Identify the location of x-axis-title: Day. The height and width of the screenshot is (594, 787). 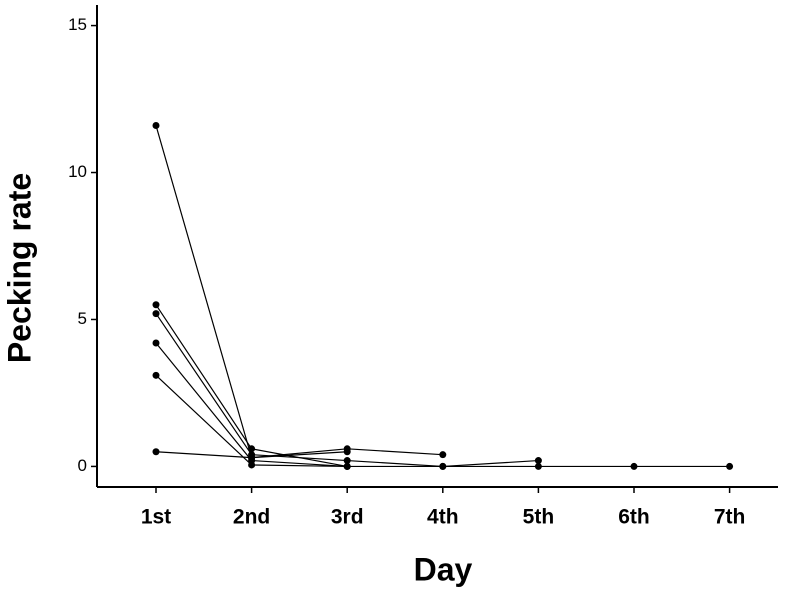
(443, 569).